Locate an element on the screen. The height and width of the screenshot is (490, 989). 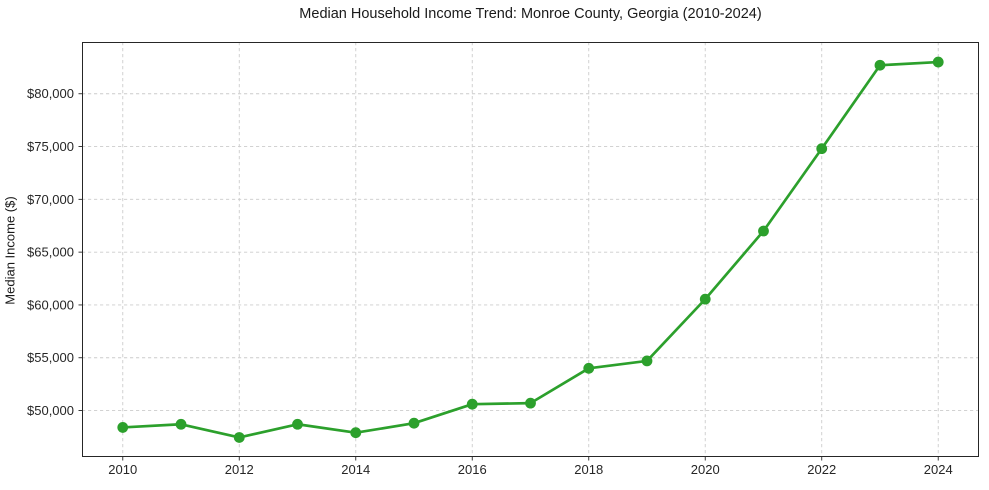
x-tick-label: 2016 is located at coordinates (472, 469).